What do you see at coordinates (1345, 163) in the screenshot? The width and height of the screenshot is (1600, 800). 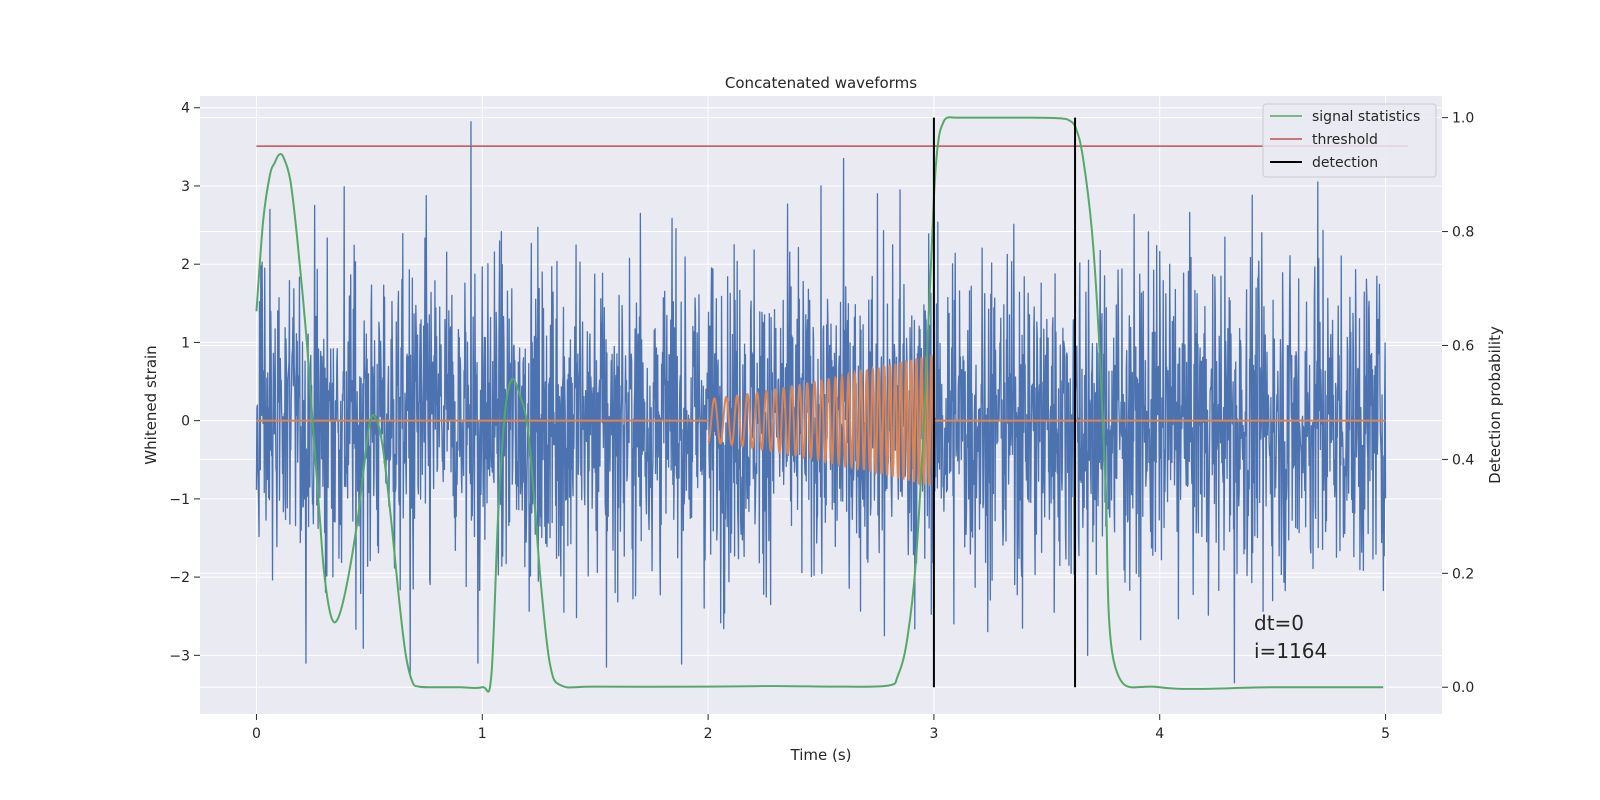 I see `legend-label-detection: detection` at bounding box center [1345, 163].